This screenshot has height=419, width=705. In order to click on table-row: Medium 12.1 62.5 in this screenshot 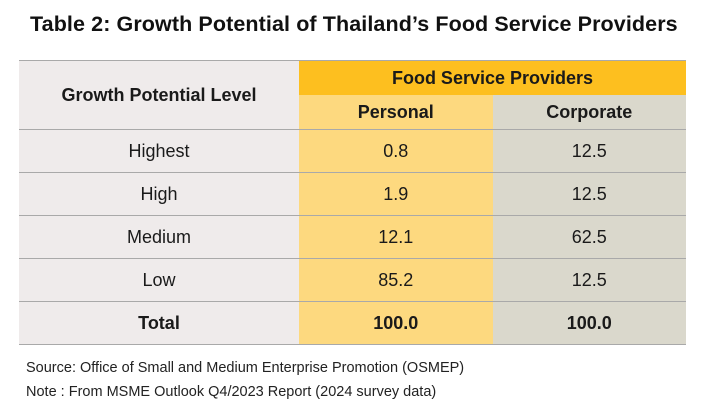, I will do `click(352, 237)`.